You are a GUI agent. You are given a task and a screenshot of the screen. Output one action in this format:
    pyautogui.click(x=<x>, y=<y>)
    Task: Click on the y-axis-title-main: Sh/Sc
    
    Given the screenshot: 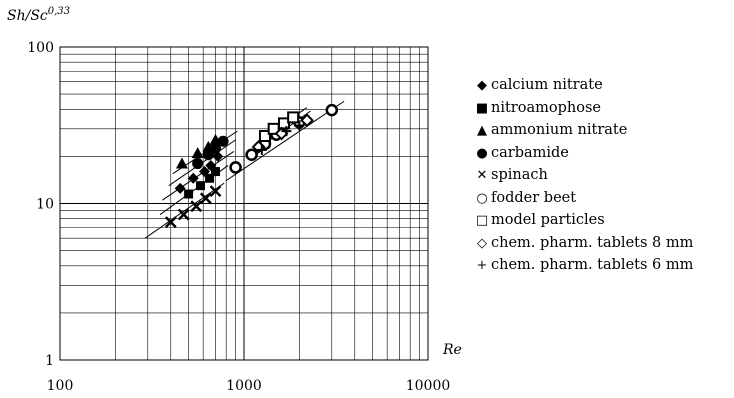 What is the action you would take?
    pyautogui.click(x=27, y=16)
    